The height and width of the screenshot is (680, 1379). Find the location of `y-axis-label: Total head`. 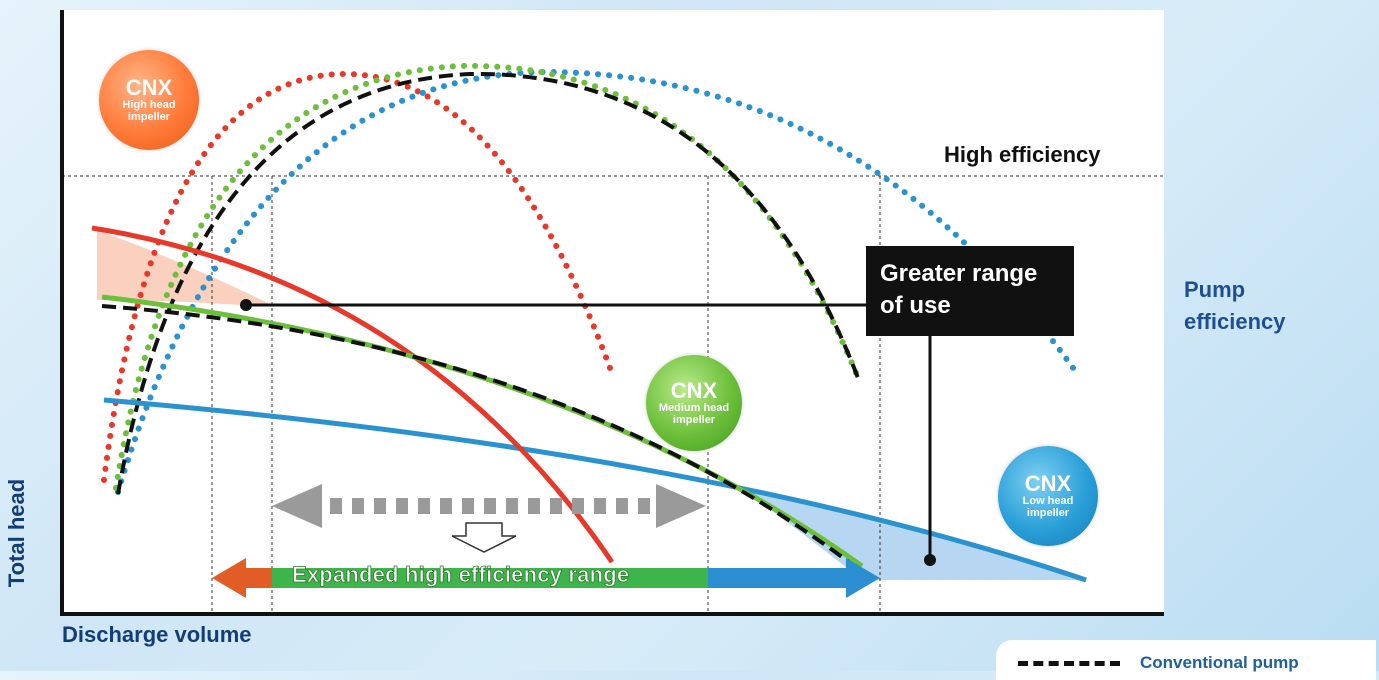

y-axis-label: Total head is located at coordinates (16, 533).